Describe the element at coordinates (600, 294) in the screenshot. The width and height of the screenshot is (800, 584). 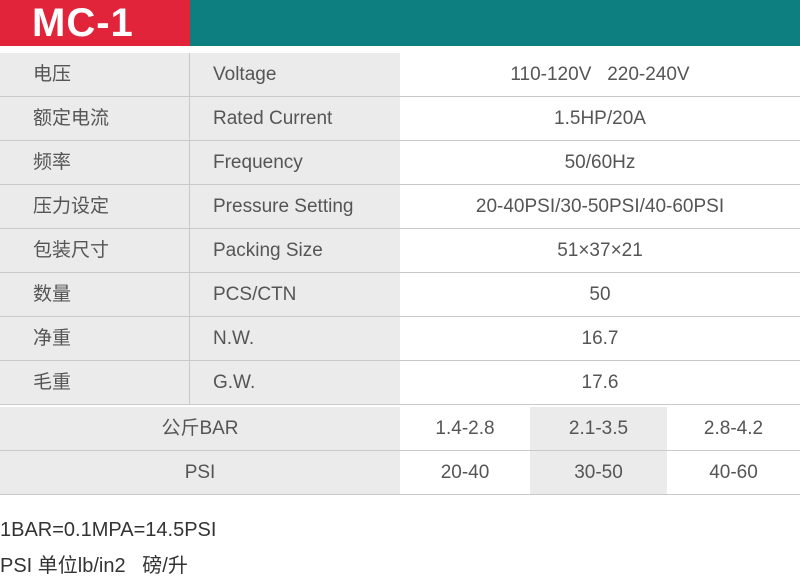
I see `spec-value: 50` at that location.